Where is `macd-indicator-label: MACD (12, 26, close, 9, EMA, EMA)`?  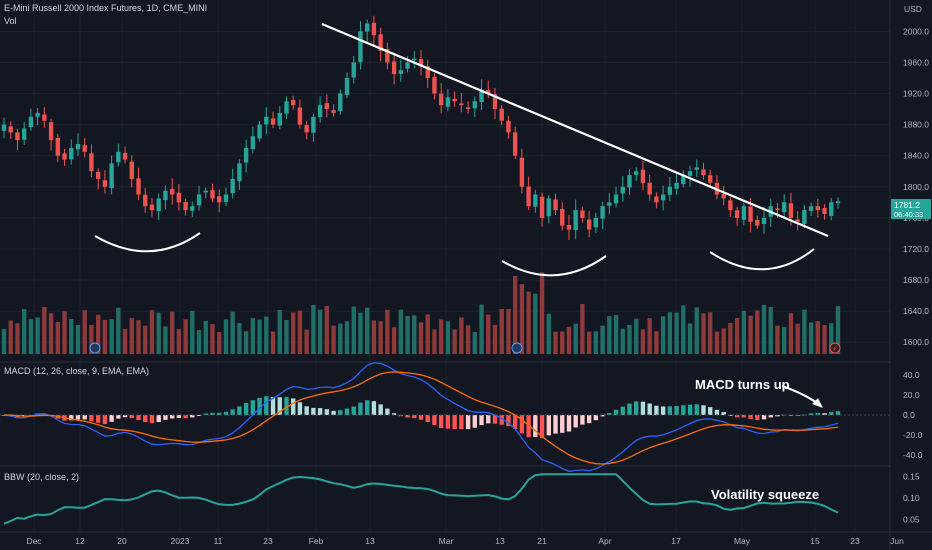 macd-indicator-label: MACD (12, 26, close, 9, EMA, EMA) is located at coordinates (76, 371).